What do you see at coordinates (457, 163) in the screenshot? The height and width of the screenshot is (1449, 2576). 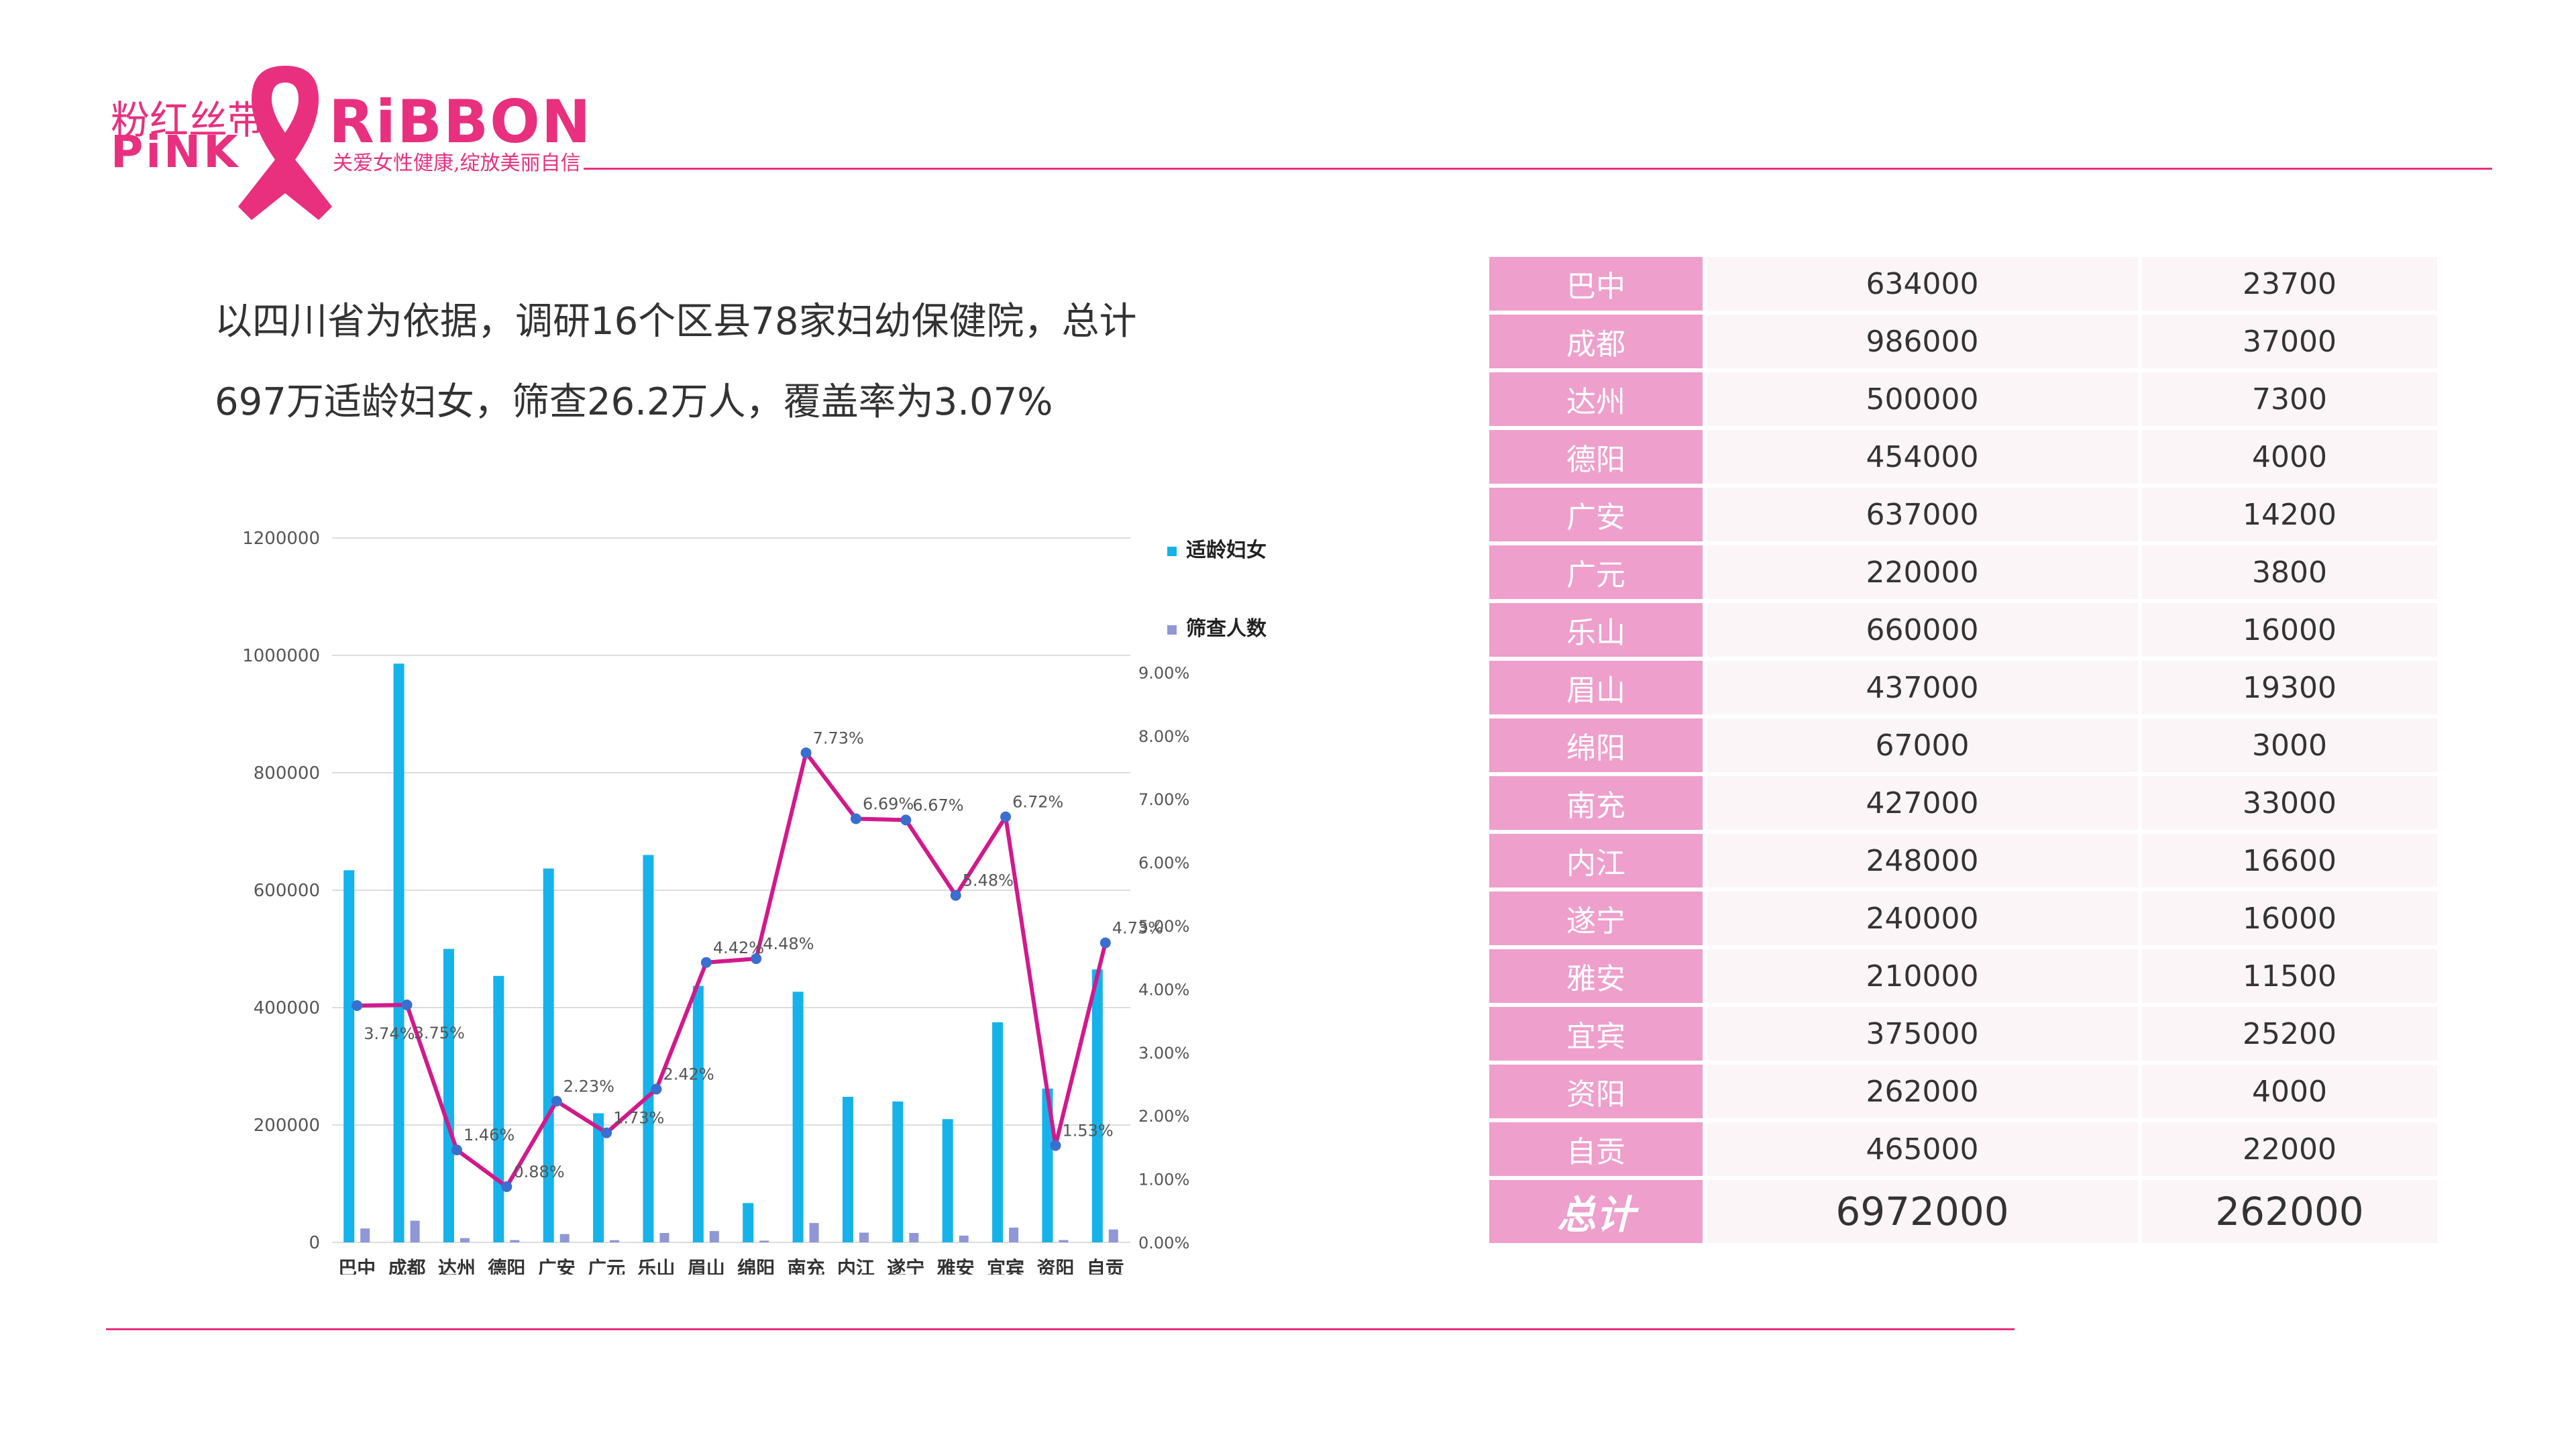 I see `logo-slogan: 关爱女性健康,绽放美丽自信` at bounding box center [457, 163].